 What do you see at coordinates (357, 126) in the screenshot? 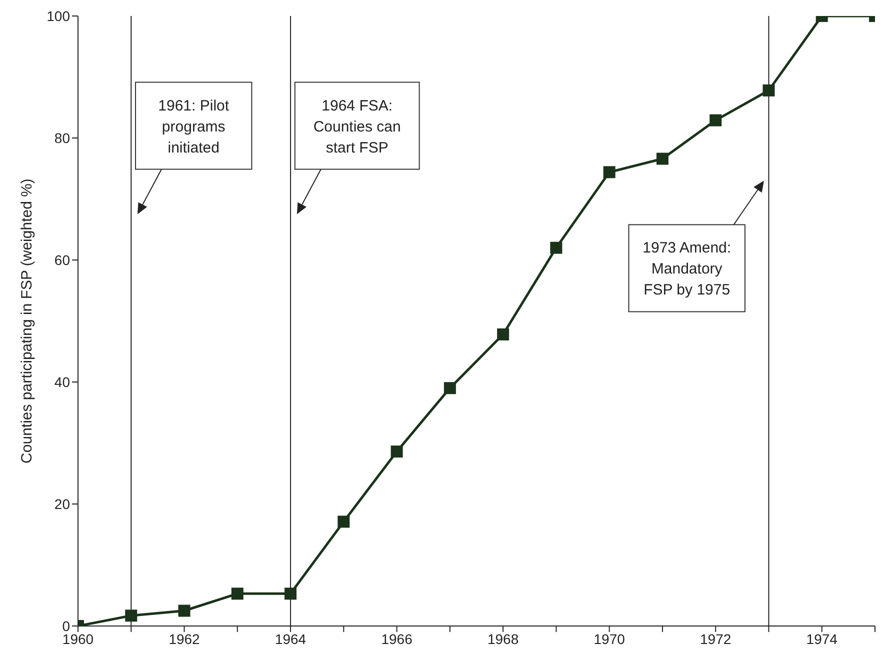
I see `annotation: 1964 FSA: Counties can start FSP` at bounding box center [357, 126].